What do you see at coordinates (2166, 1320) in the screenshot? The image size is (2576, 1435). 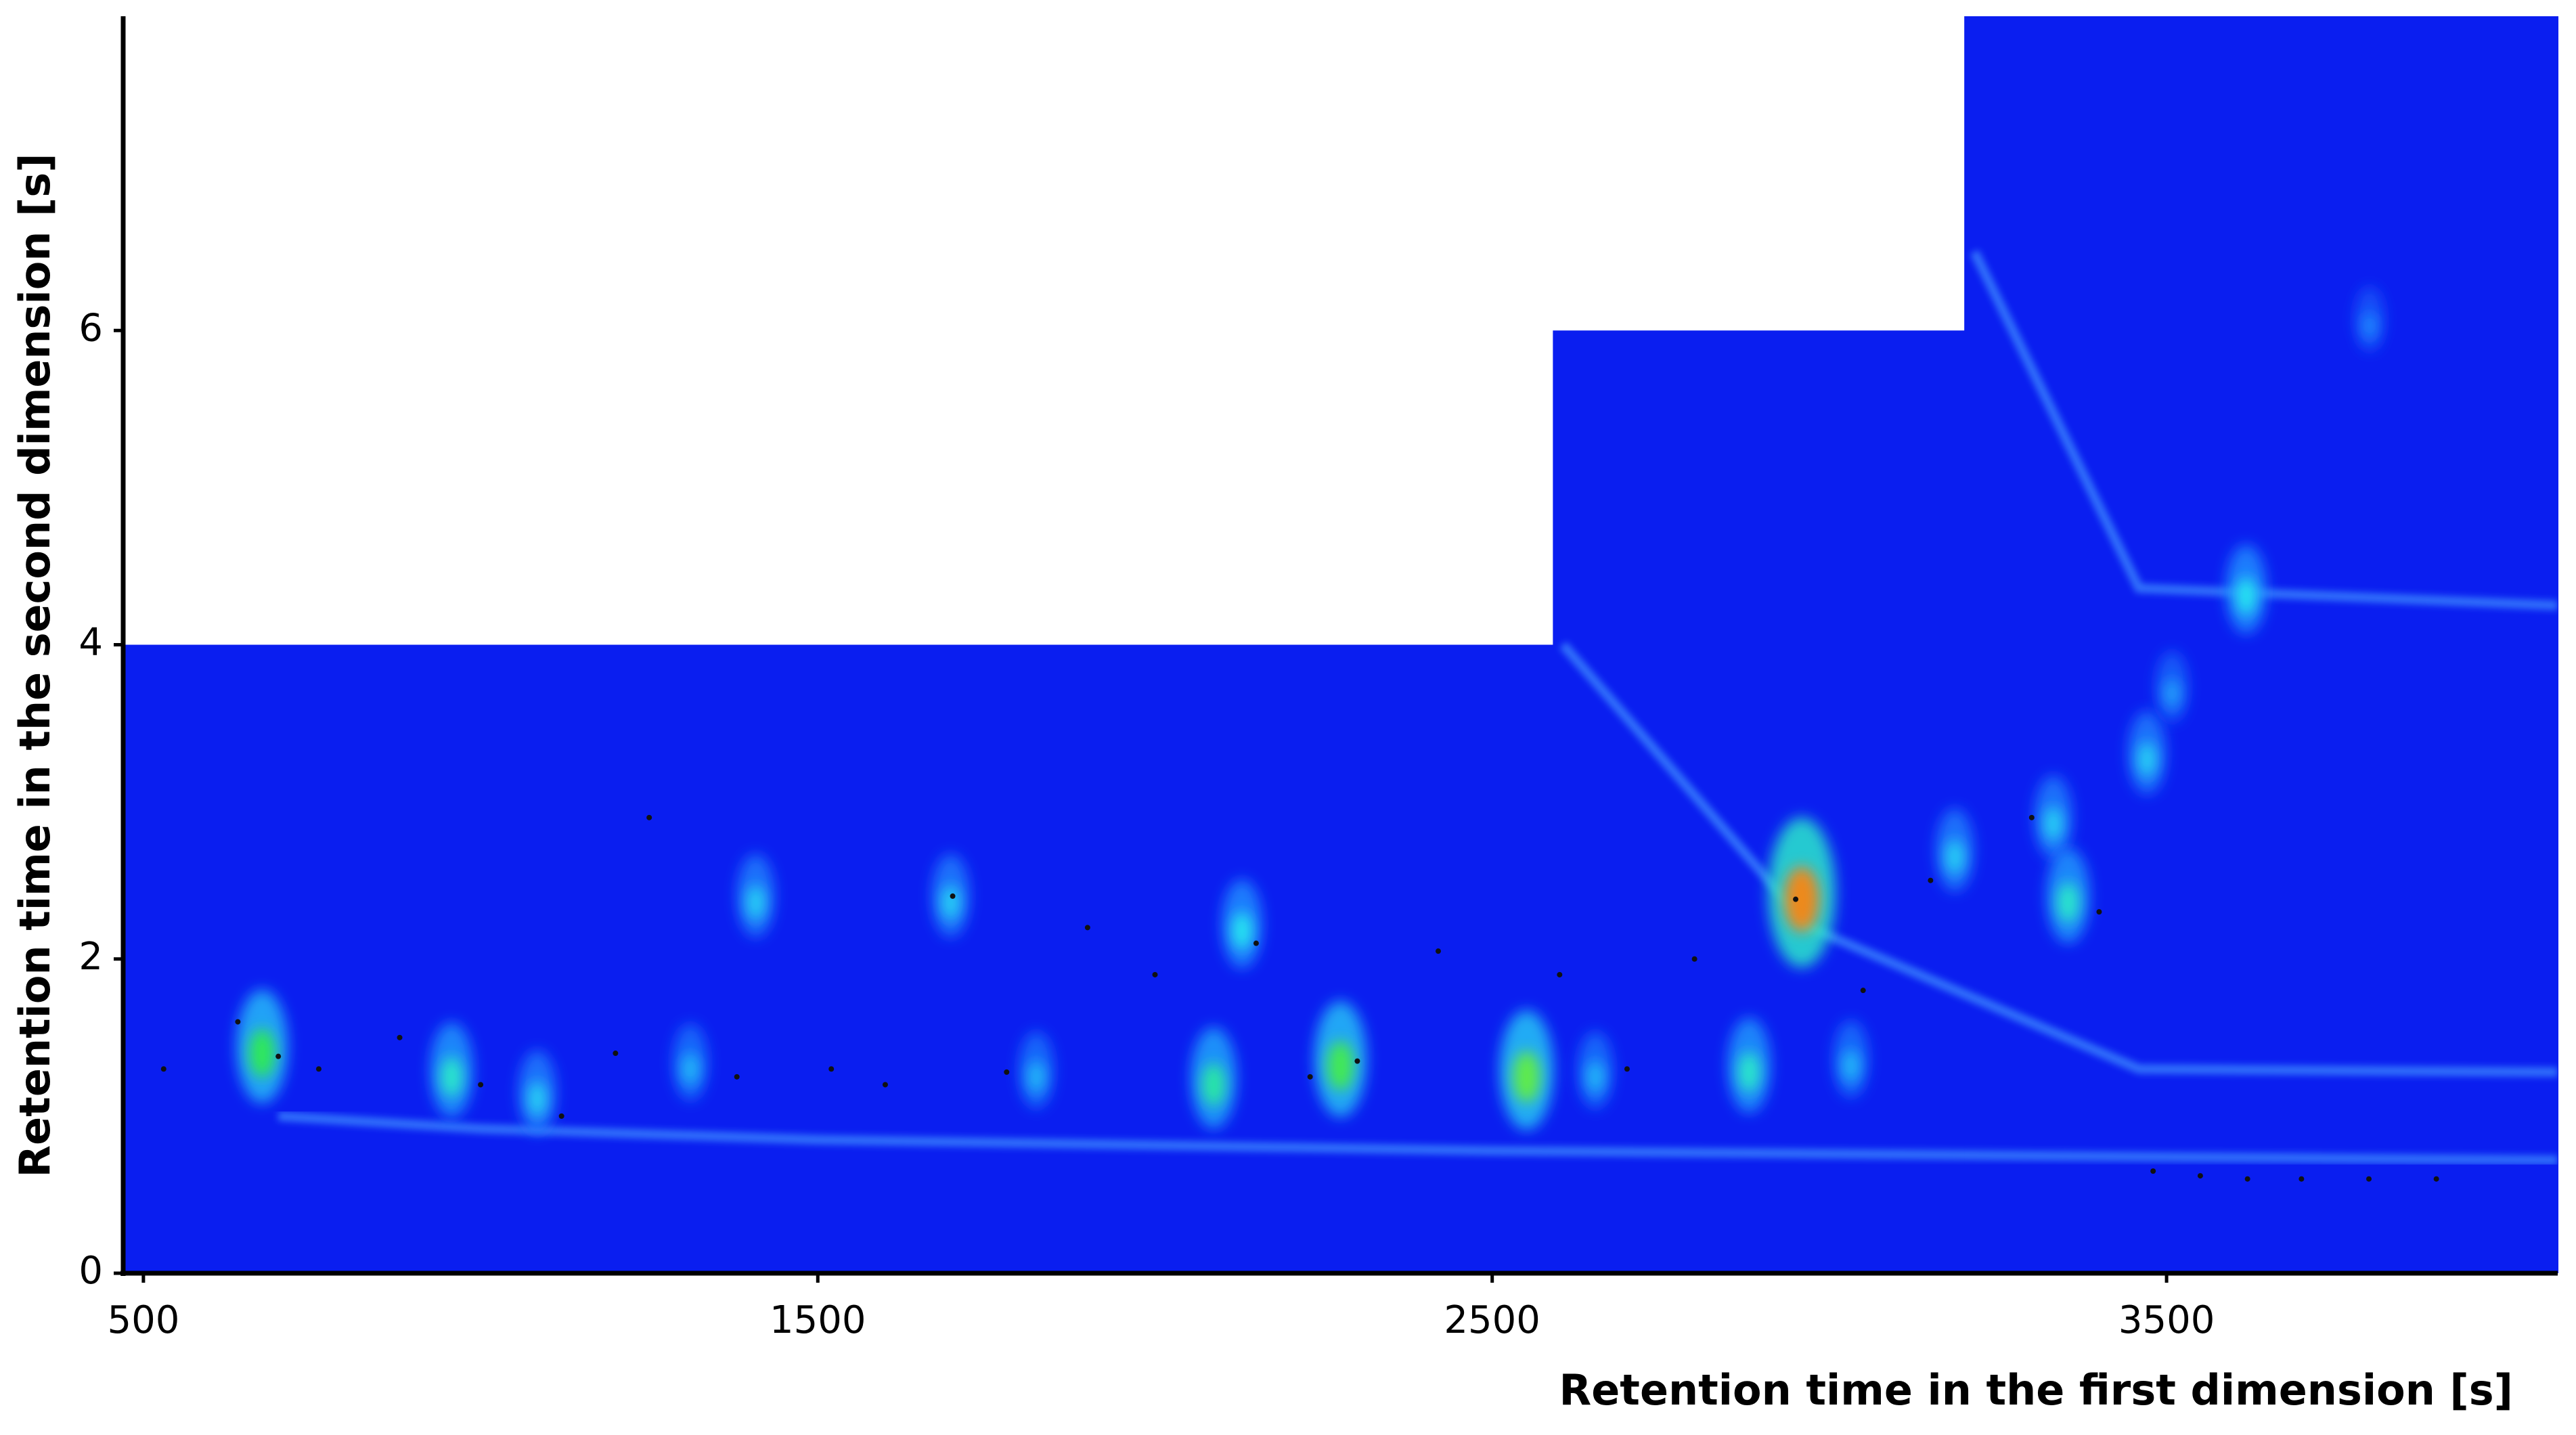 I see `x-tick-label: 3500` at bounding box center [2166, 1320].